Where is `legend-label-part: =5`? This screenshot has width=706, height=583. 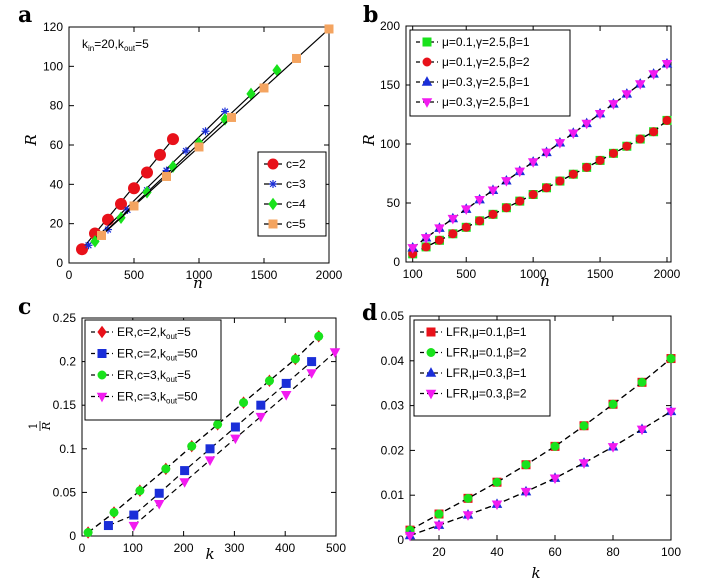 legend-label-part: =5 is located at coordinates (184, 375).